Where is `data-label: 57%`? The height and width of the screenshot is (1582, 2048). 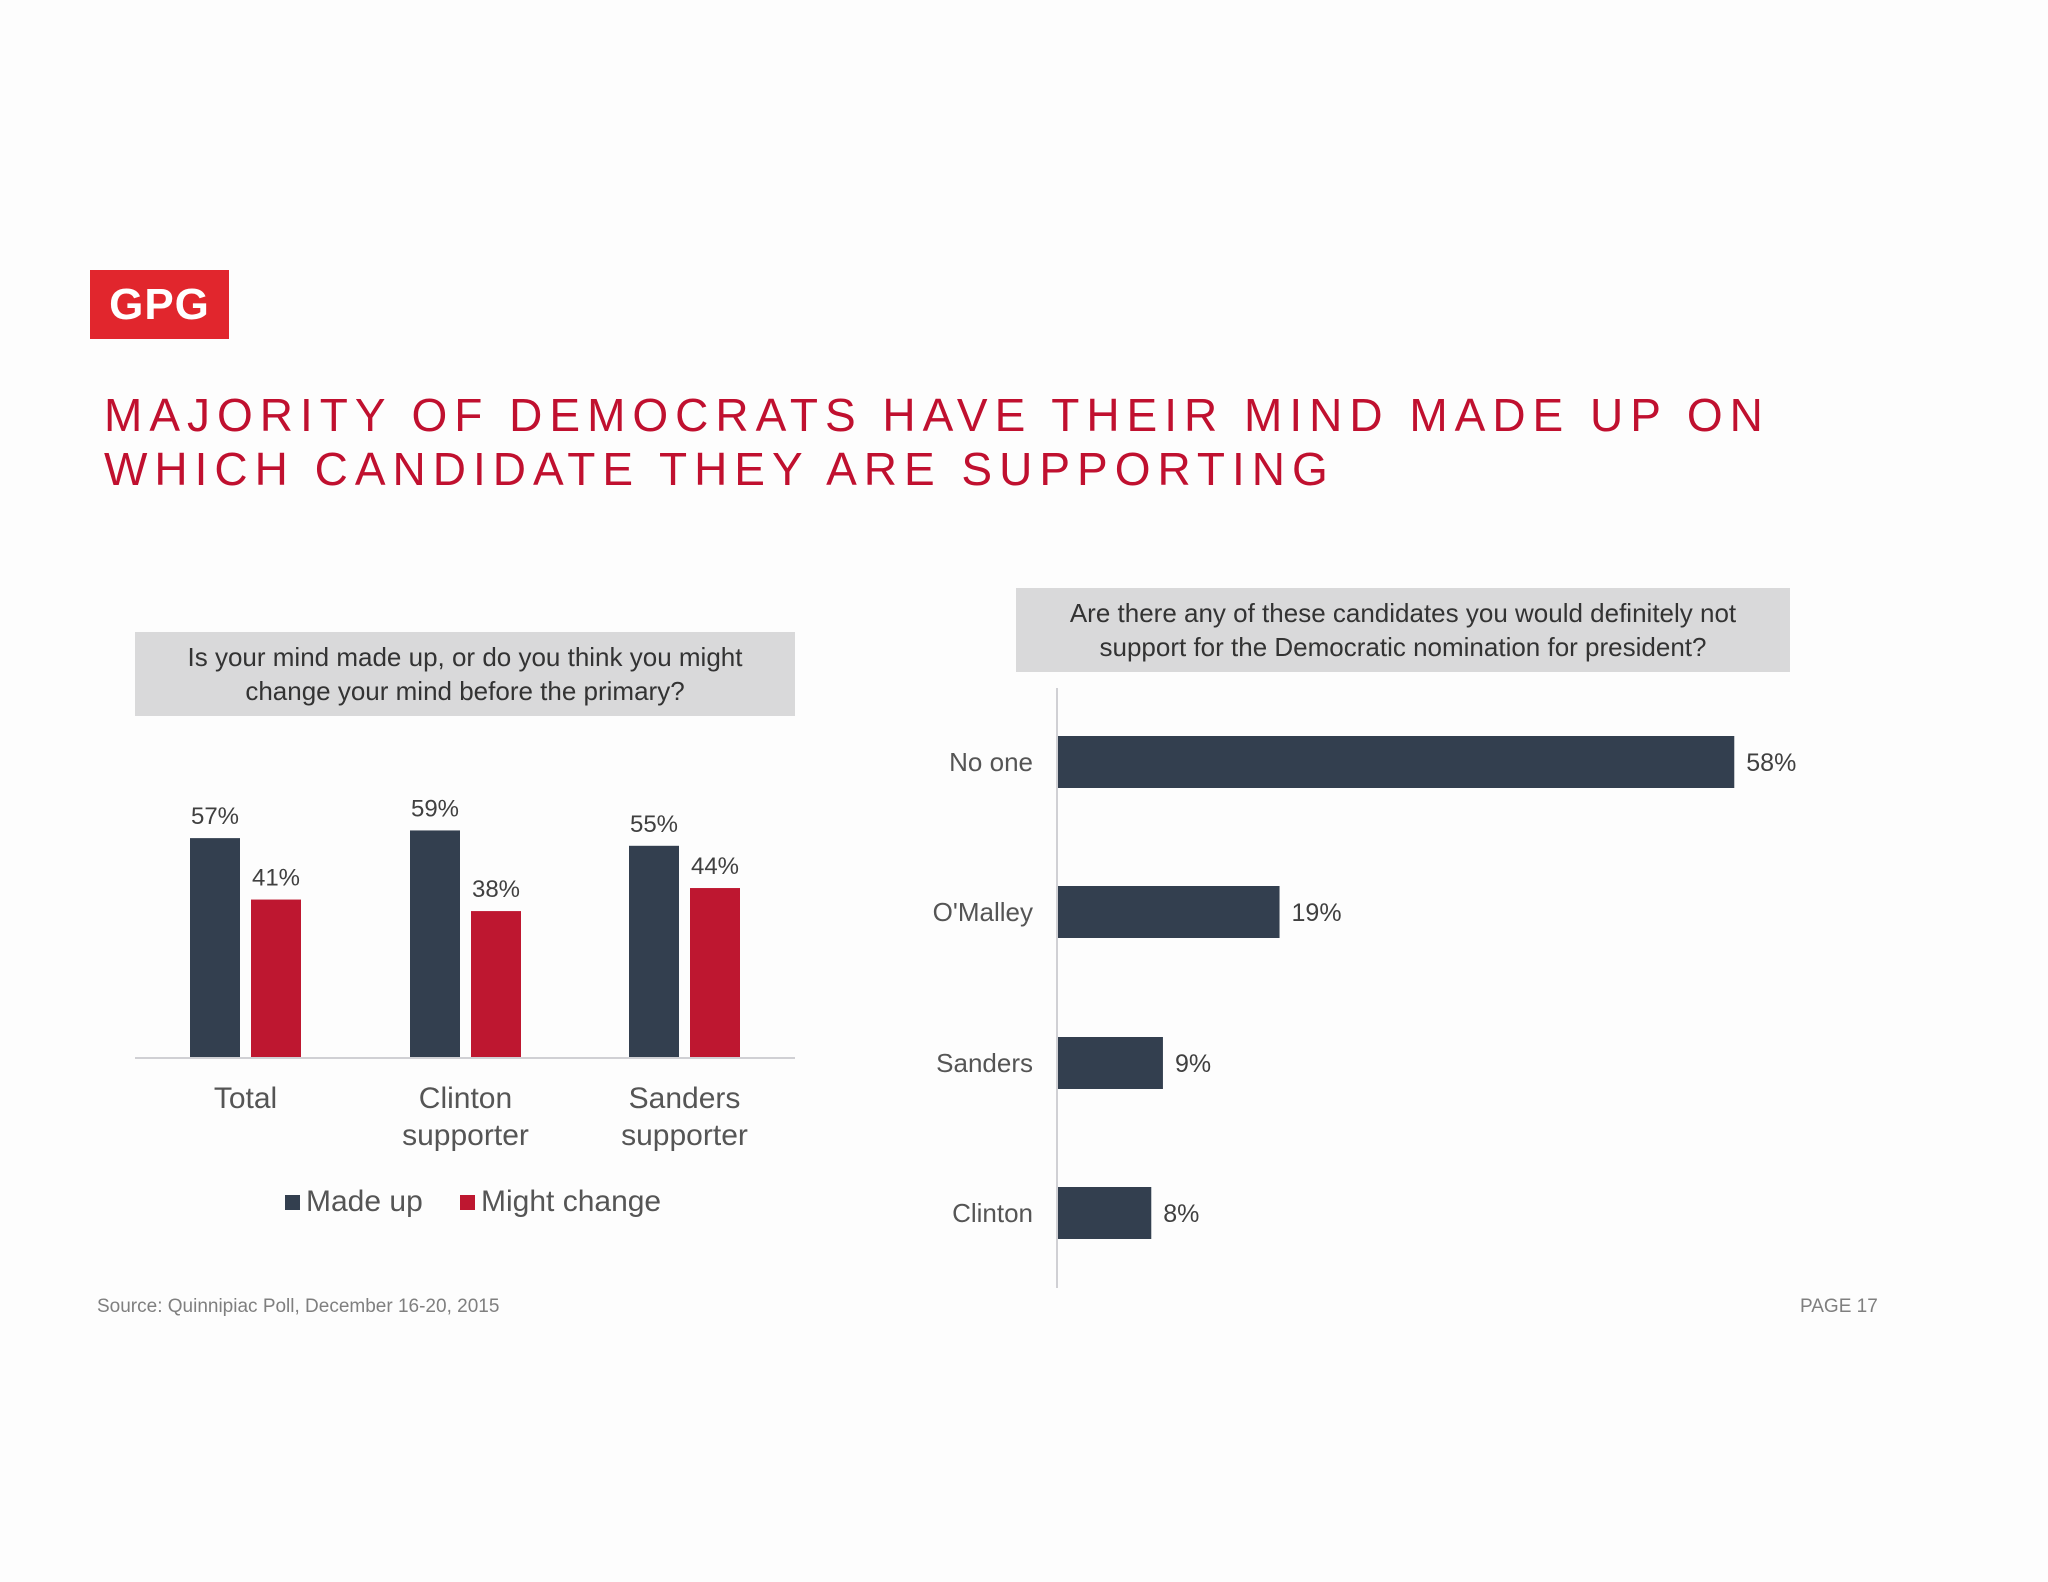 data-label: 57% is located at coordinates (215, 816).